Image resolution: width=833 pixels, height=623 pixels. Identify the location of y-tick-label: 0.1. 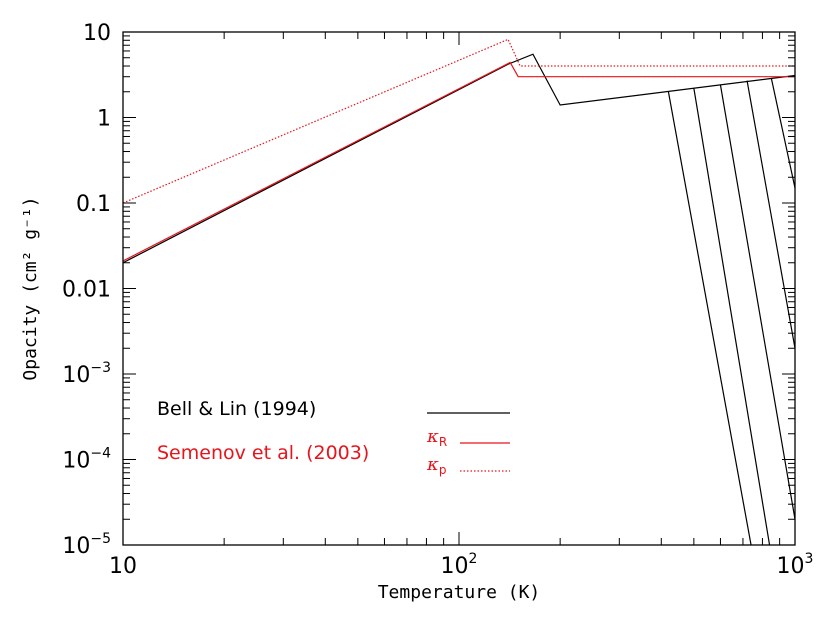
(93, 204).